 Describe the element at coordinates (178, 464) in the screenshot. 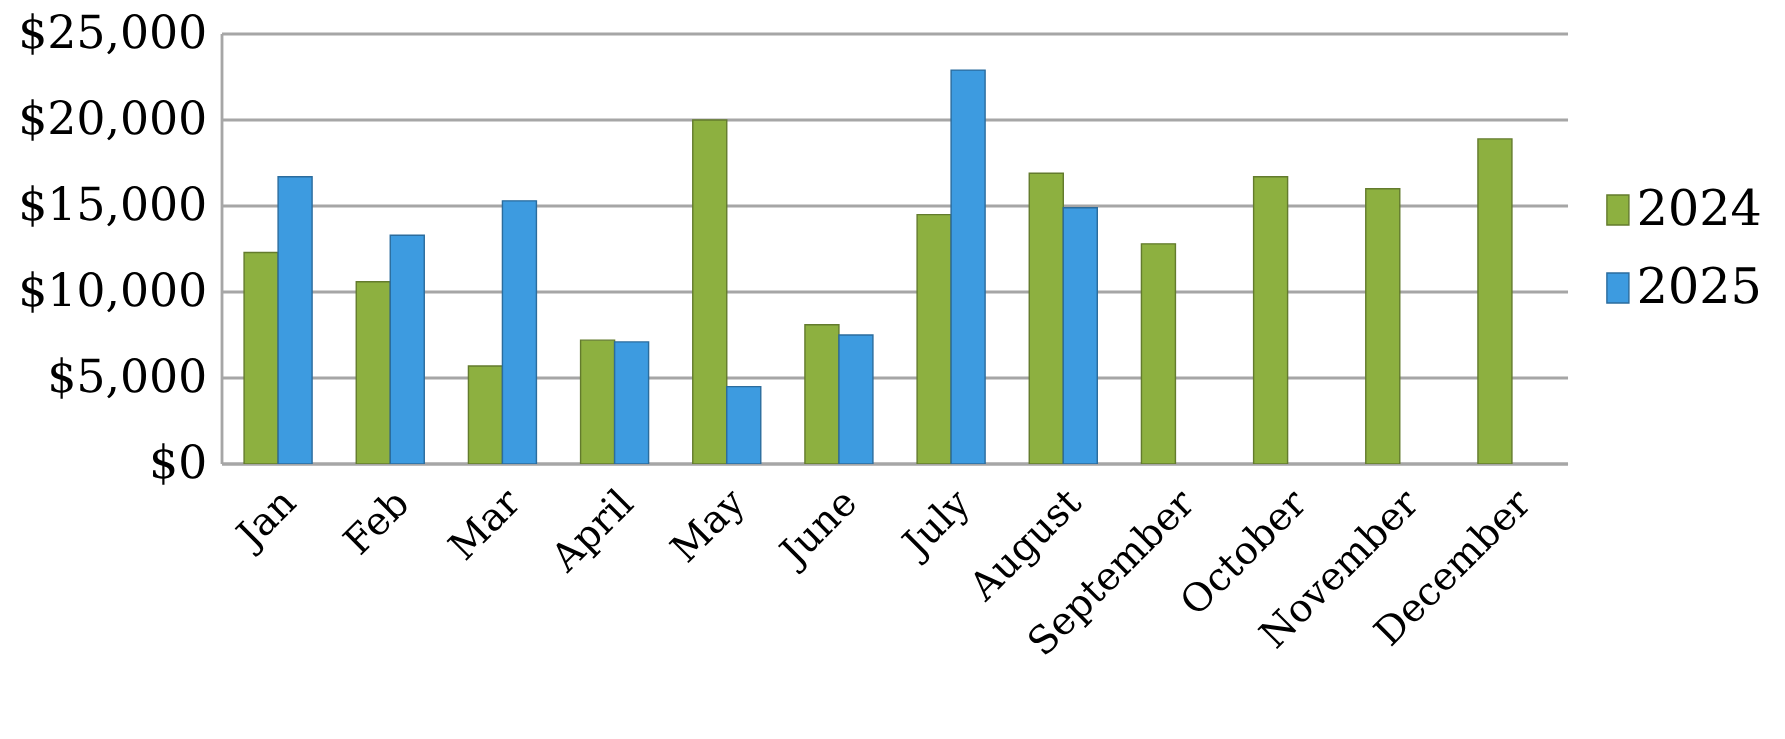

I see `y-tick-label: $0` at that location.